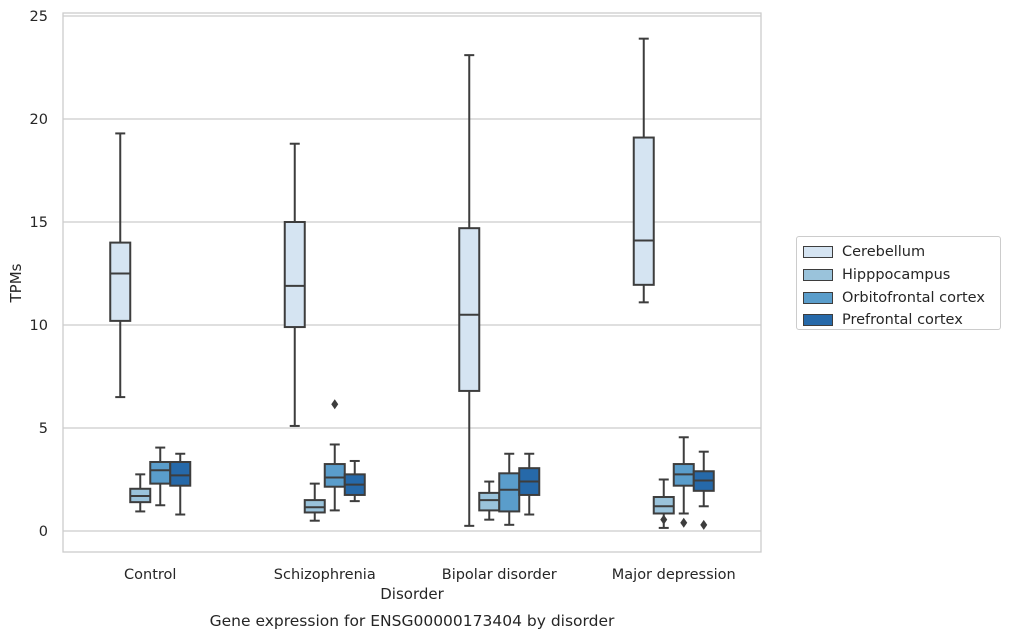 This screenshot has width=1013, height=639. What do you see at coordinates (818, 275) in the screenshot?
I see `legend-swatch-hippocampus` at bounding box center [818, 275].